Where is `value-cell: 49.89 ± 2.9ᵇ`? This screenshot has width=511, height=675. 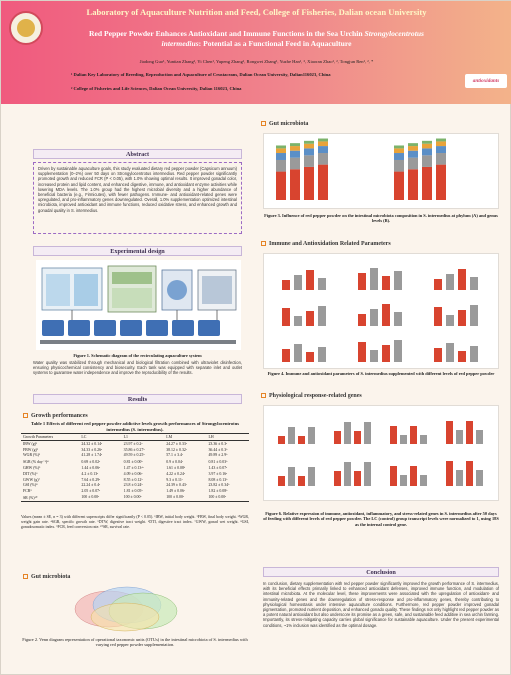 value-cell: 49.89 ± 2.9ᵇ is located at coordinates (218, 455).